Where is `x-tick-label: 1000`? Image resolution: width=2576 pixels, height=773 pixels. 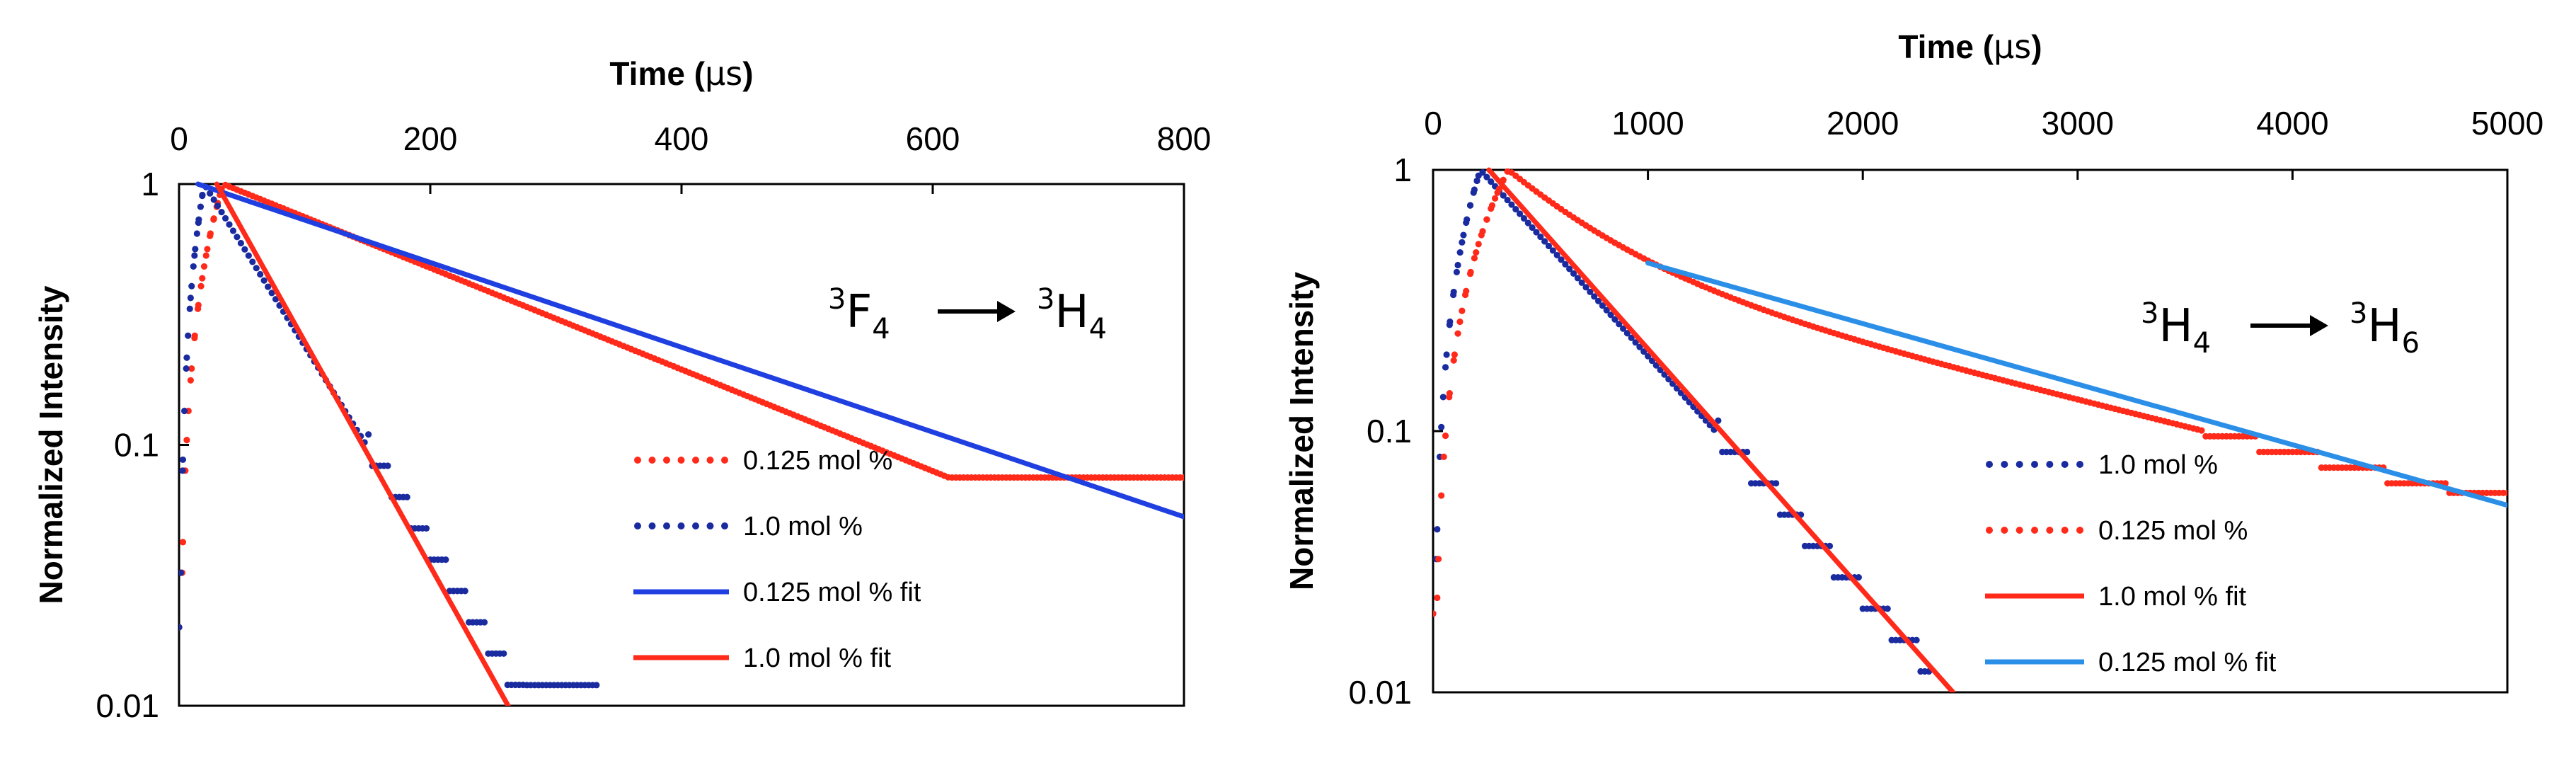 x-tick-label: 1000 is located at coordinates (1647, 123).